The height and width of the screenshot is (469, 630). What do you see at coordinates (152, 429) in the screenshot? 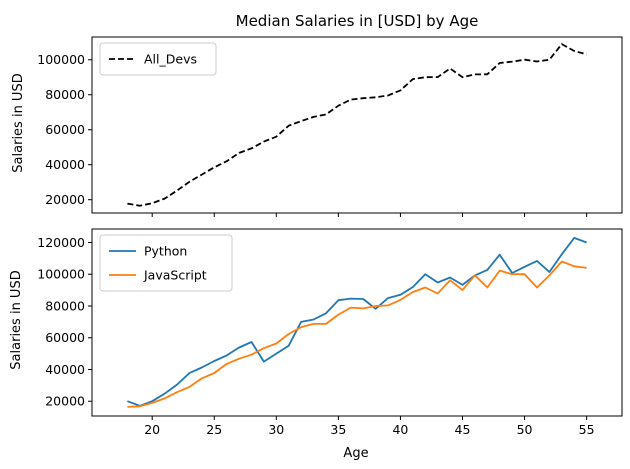
I see `x-tick-label: 20` at bounding box center [152, 429].